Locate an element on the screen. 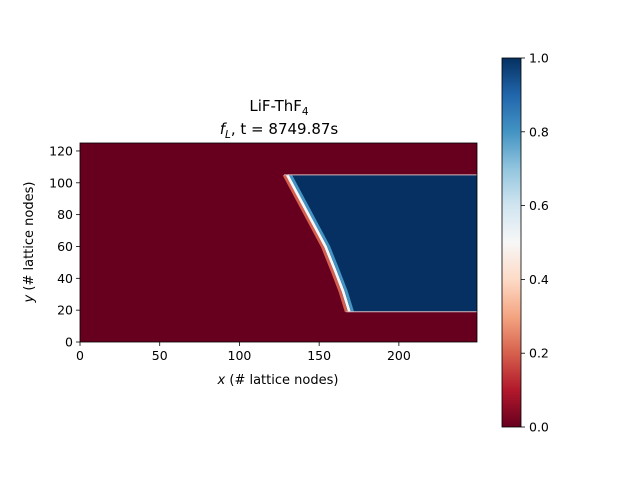 The width and height of the screenshot is (640, 480). x-tick-label: 200 is located at coordinates (399, 355).